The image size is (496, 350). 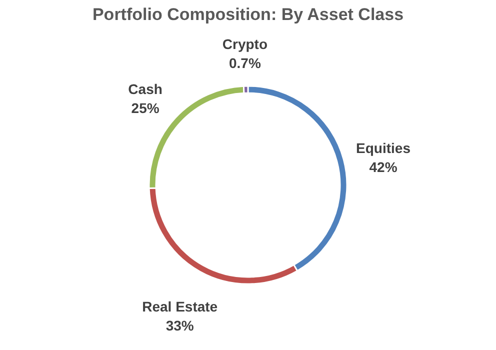 I want to click on slice-label: Equities, so click(x=383, y=148).